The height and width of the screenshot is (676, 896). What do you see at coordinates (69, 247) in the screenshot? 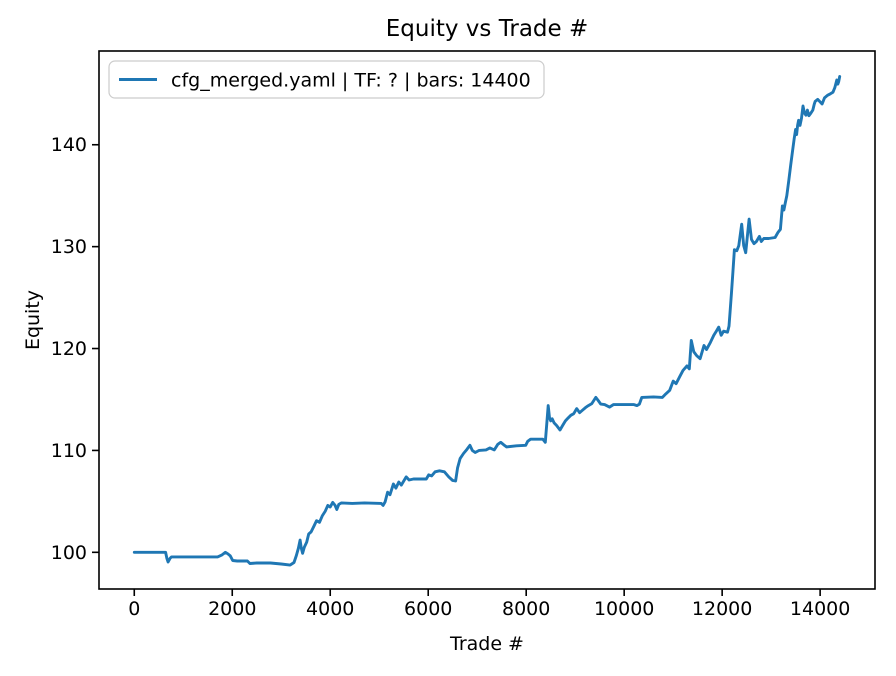
I see `y-tick-label: 130` at bounding box center [69, 247].